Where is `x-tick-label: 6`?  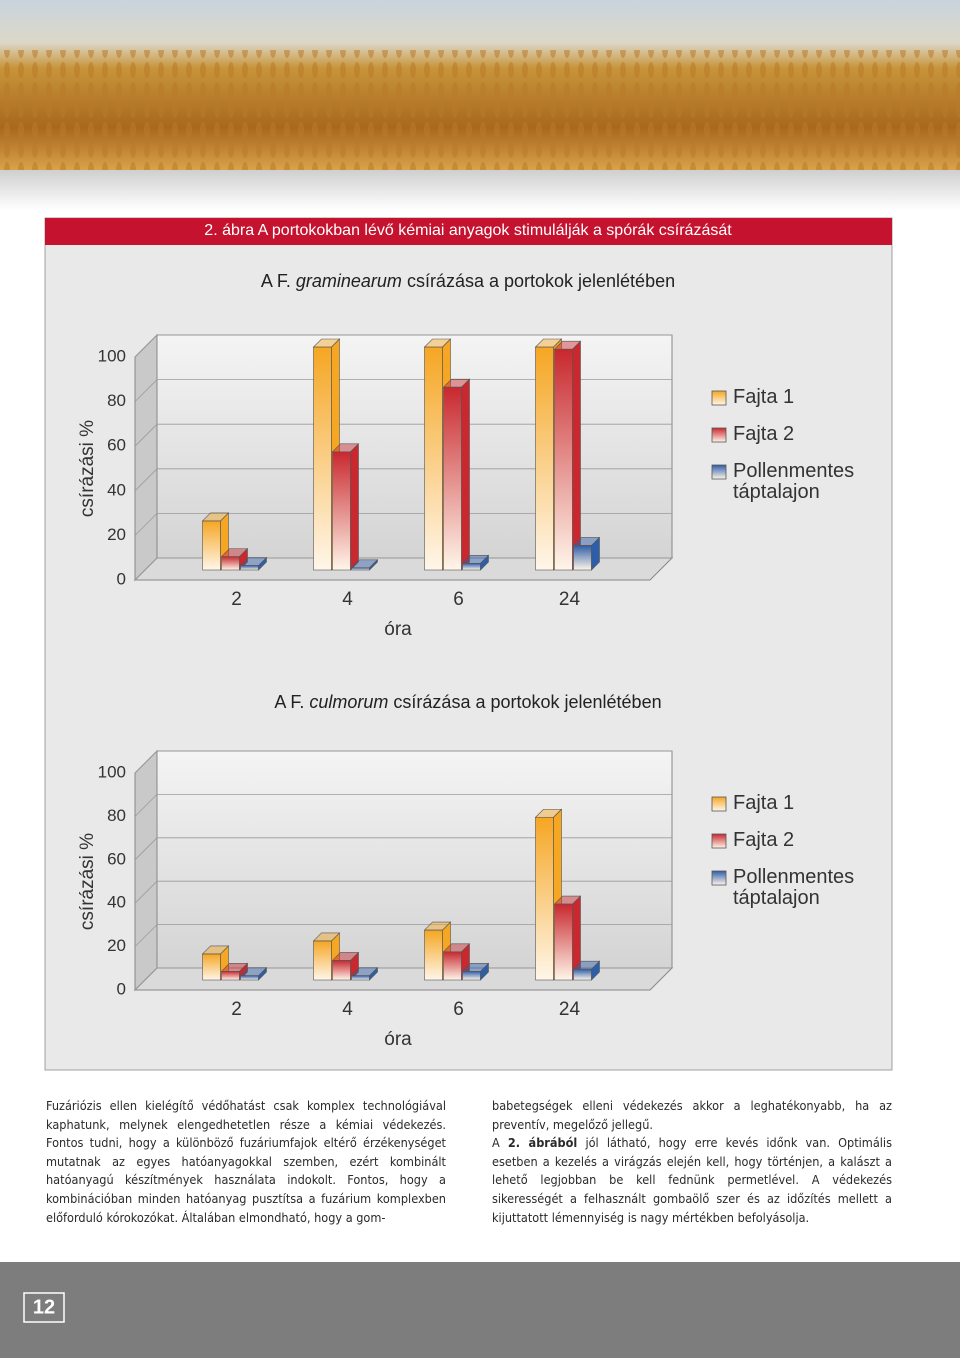
x-tick-label: 6 is located at coordinates (458, 599).